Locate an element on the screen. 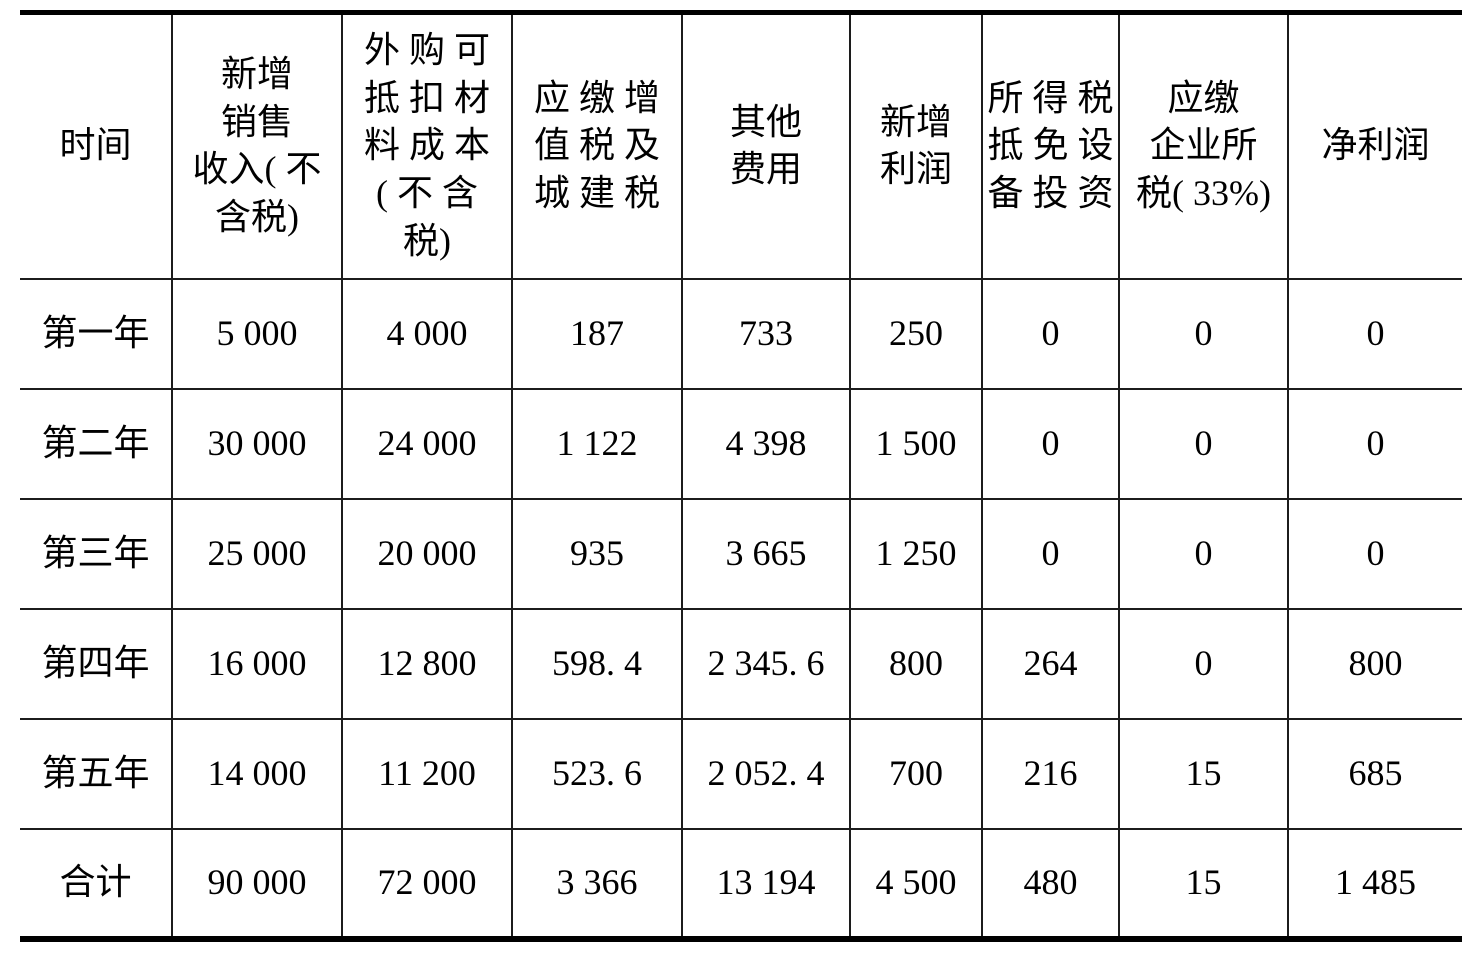 This screenshot has width=1478, height=964. col-header-other-expenses: 其他 费用 is located at coordinates (766, 145).